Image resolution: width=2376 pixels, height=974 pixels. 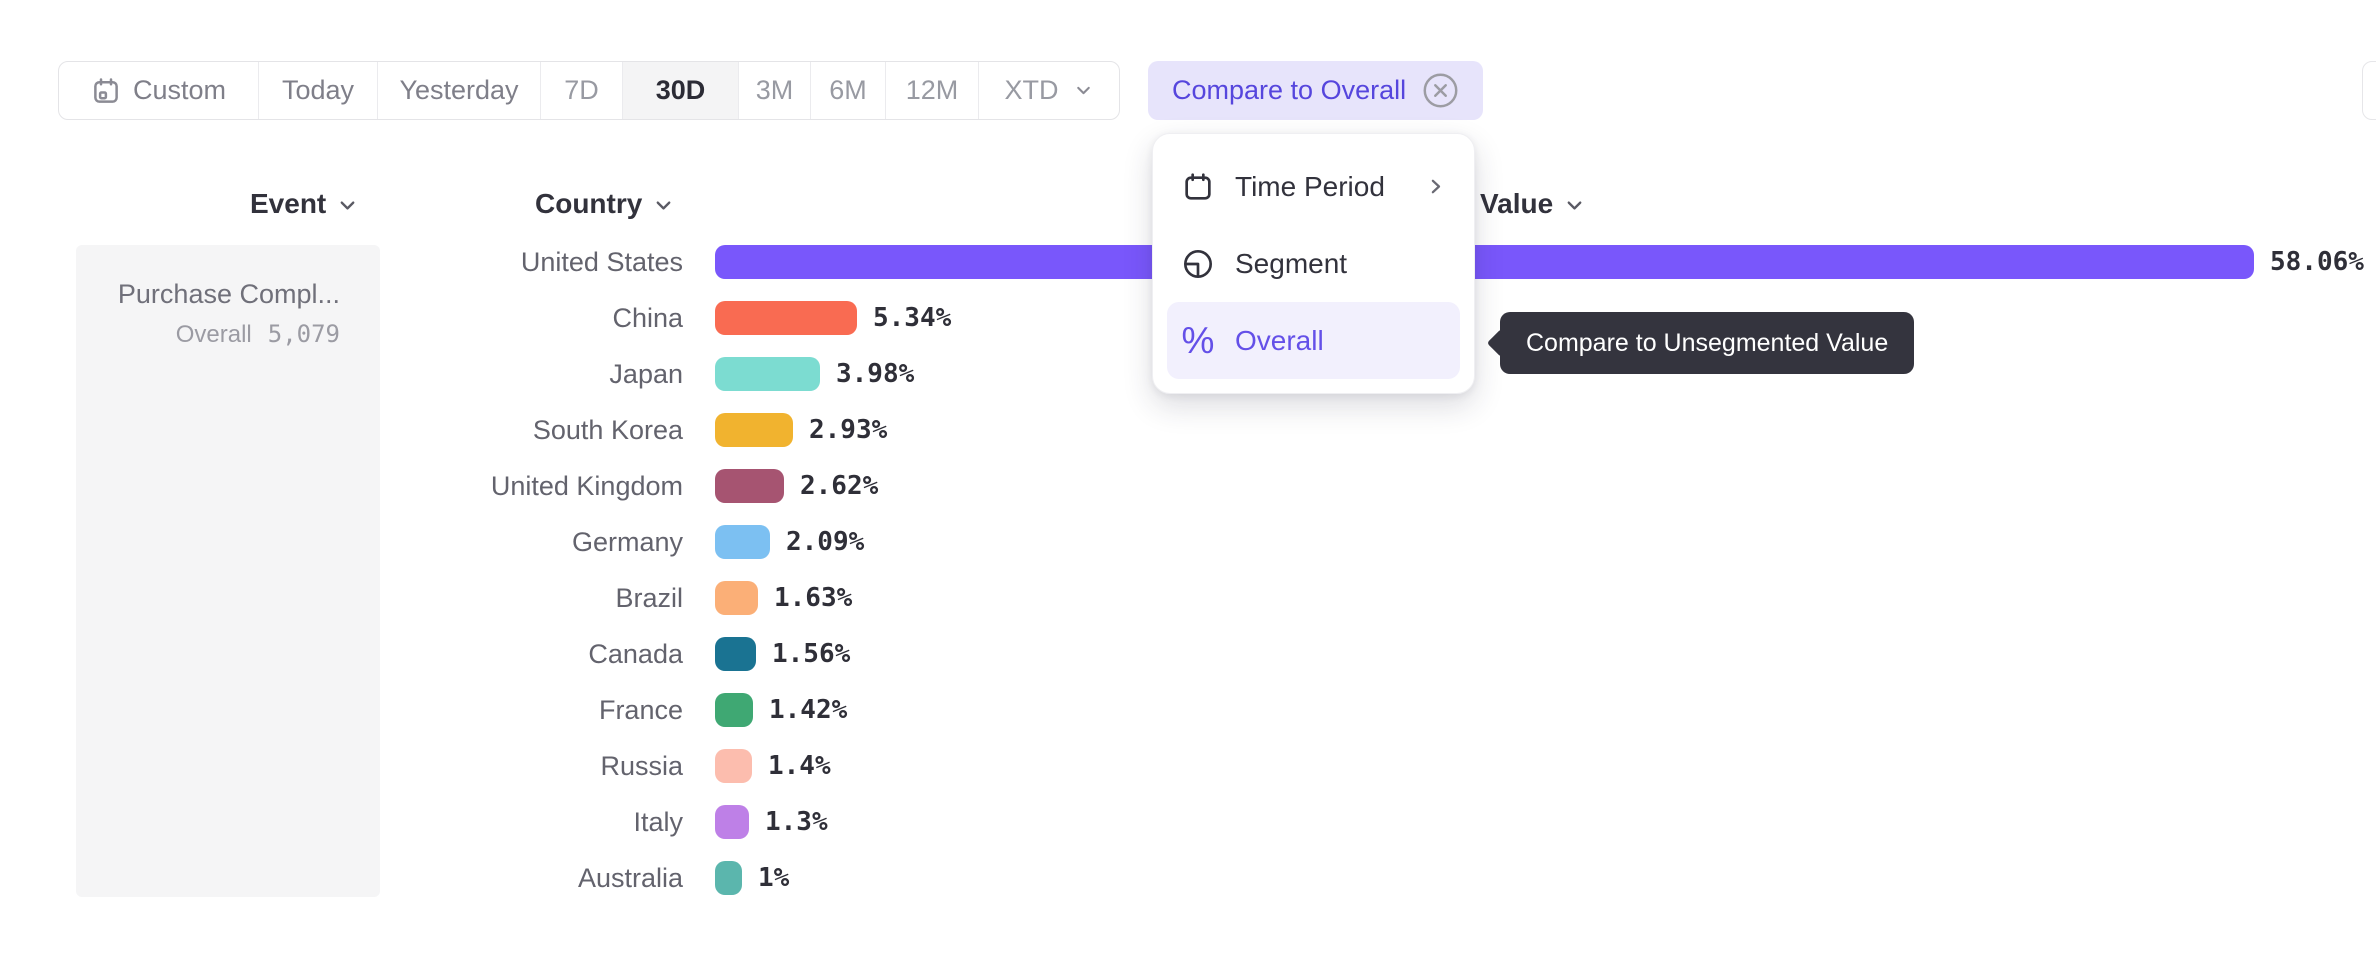 What do you see at coordinates (1188, 878) in the screenshot?
I see `chart-row: Australia 1%` at bounding box center [1188, 878].